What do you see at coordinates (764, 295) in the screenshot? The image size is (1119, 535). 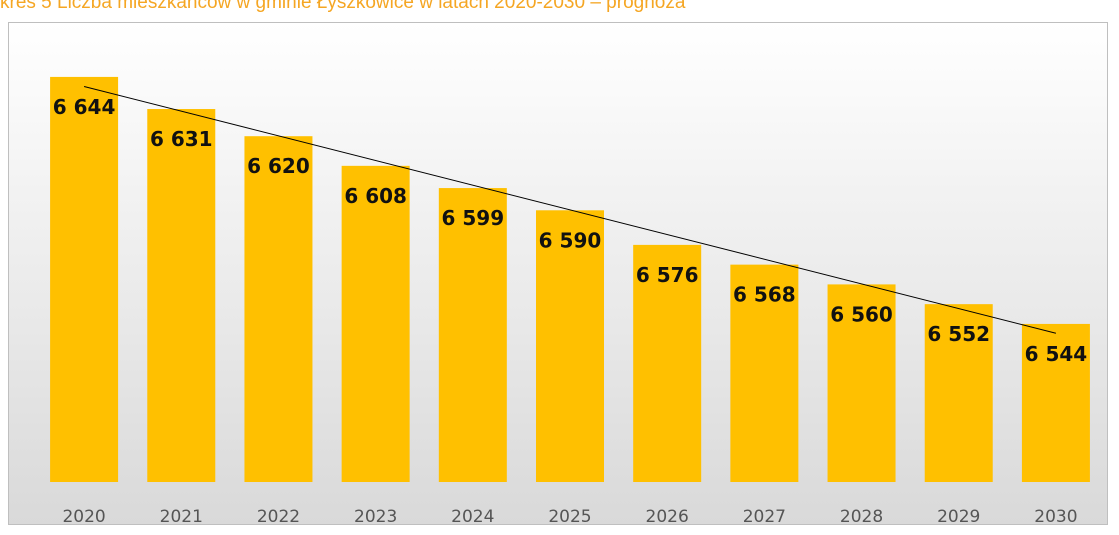 I see `data-label: 6 568` at bounding box center [764, 295].